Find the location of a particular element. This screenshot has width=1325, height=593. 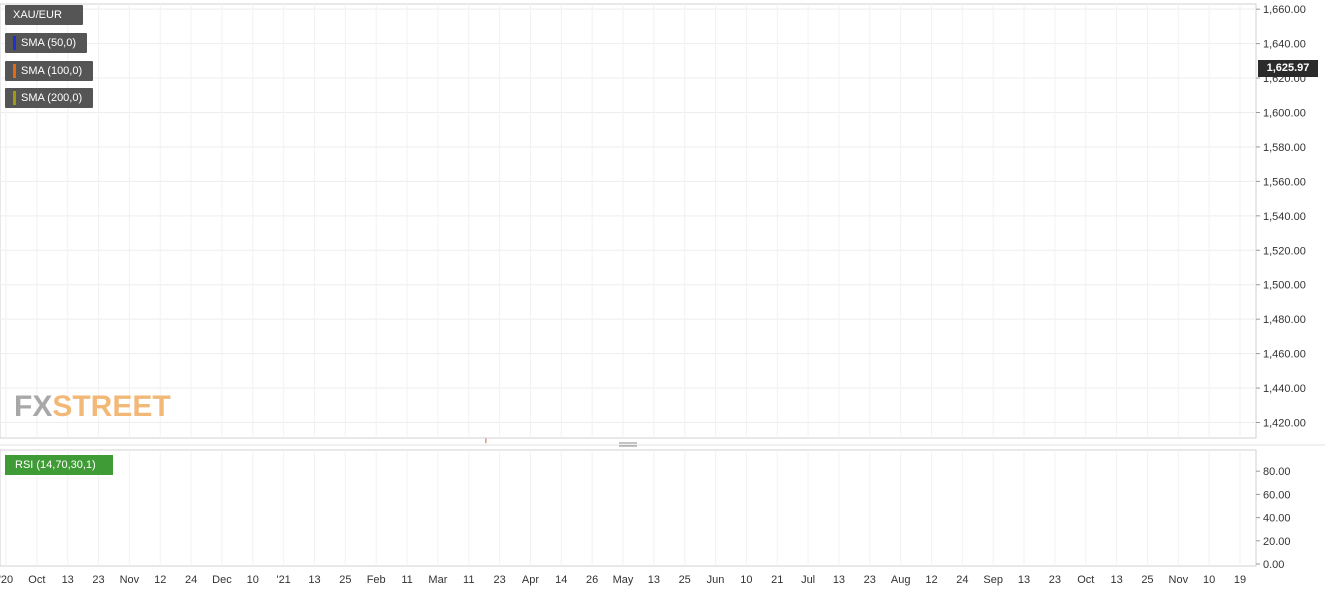

price-tick-label: 1,440.00 is located at coordinates (1284, 389).